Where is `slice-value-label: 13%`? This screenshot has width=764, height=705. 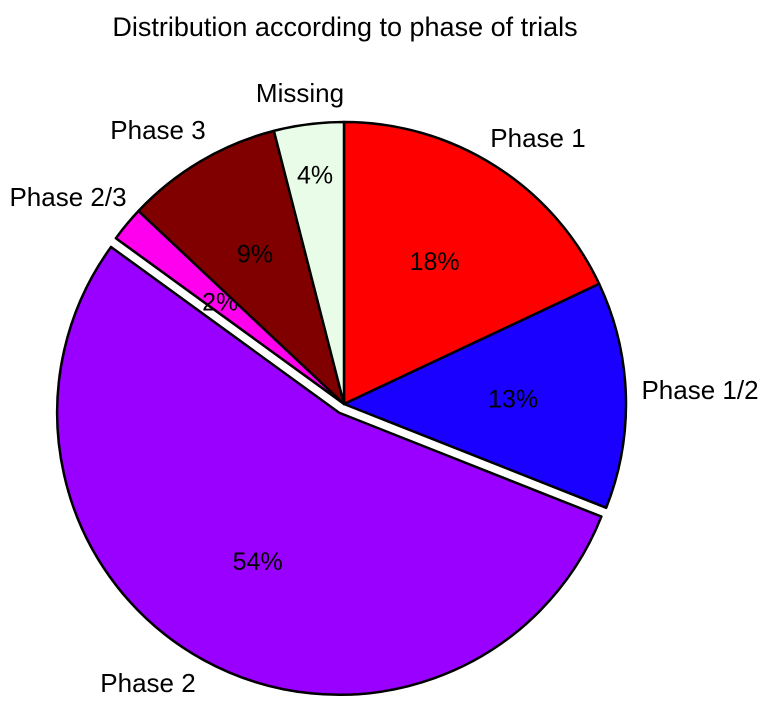 slice-value-label: 13% is located at coordinates (513, 400).